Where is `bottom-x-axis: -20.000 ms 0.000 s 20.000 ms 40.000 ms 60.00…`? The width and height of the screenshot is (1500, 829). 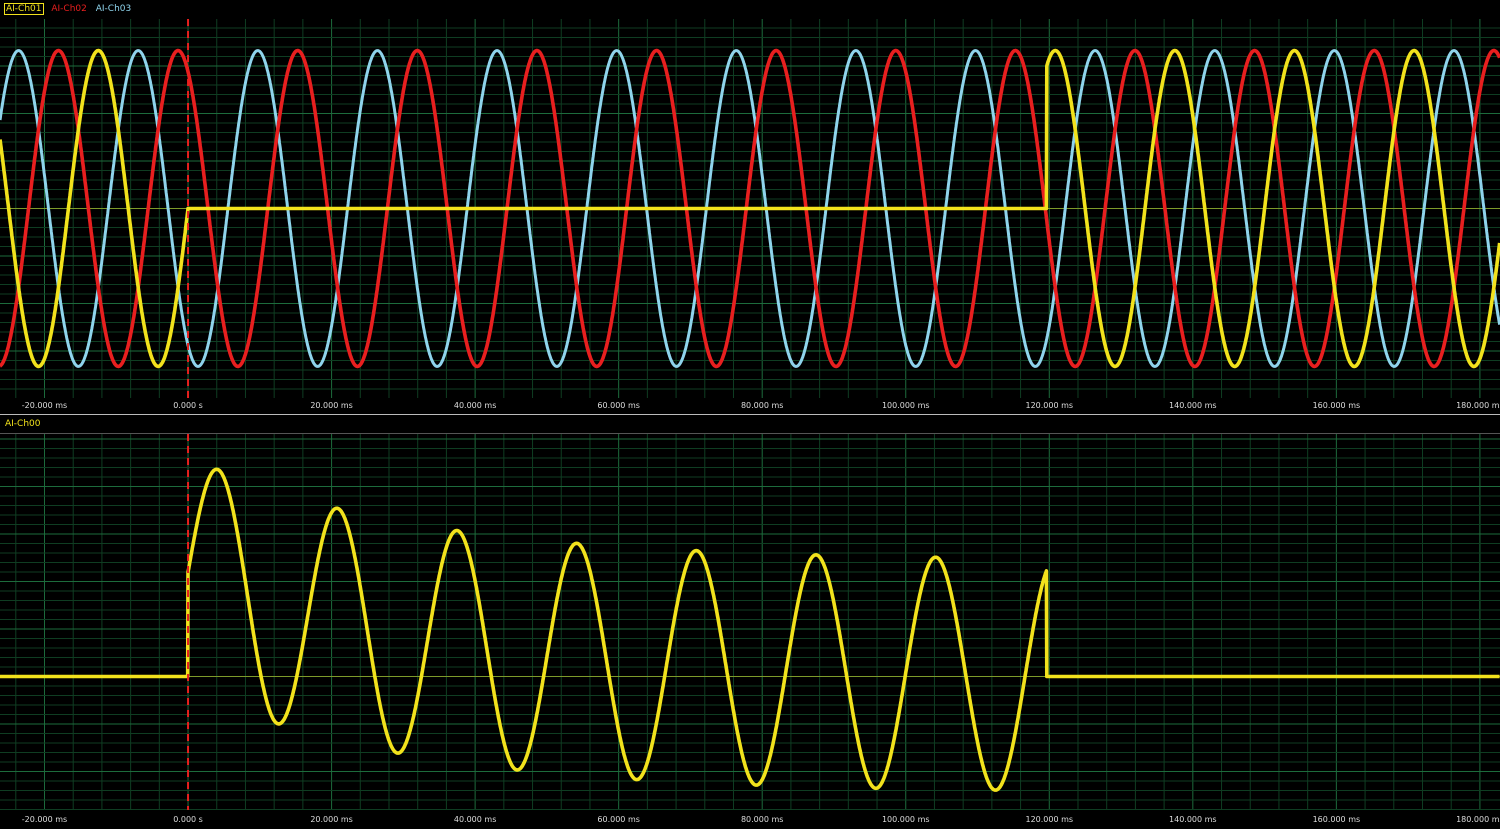
bottom-x-axis: -20.000 ms 0.000 s 20.000 ms 40.000 ms 60.00… is located at coordinates (750, 820).